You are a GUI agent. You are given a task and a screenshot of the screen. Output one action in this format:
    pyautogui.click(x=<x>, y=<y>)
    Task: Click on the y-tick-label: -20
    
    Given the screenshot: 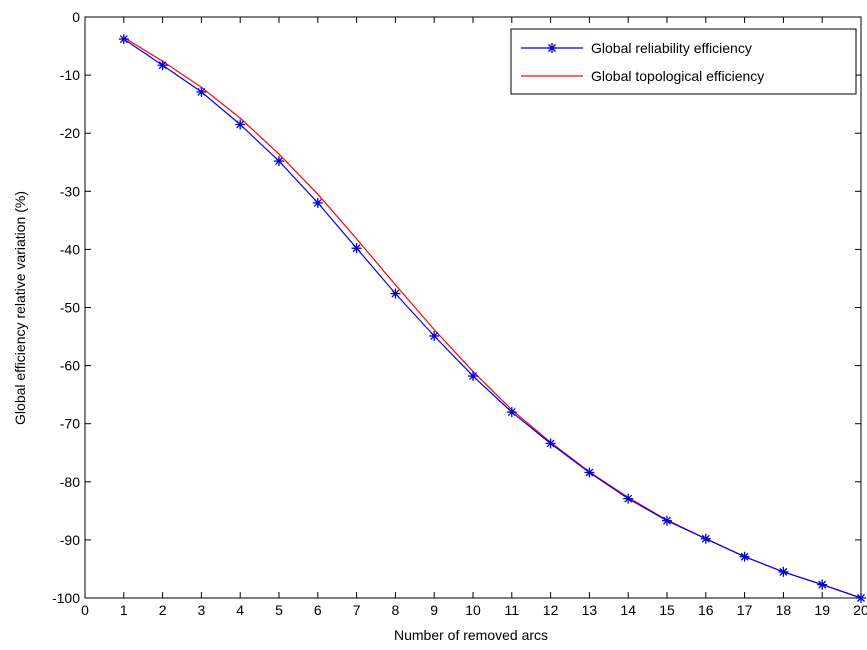 What is the action you would take?
    pyautogui.click(x=70, y=133)
    